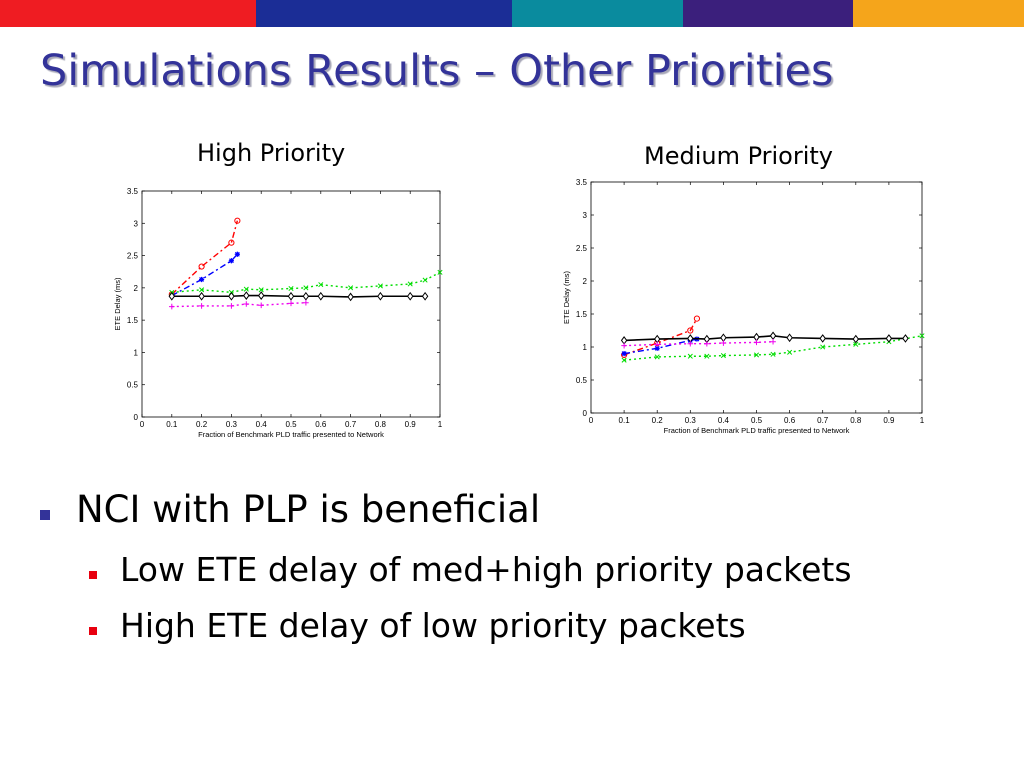  I want to click on bullet-main-text: NCI with PLP is beneficial, so click(308, 509).